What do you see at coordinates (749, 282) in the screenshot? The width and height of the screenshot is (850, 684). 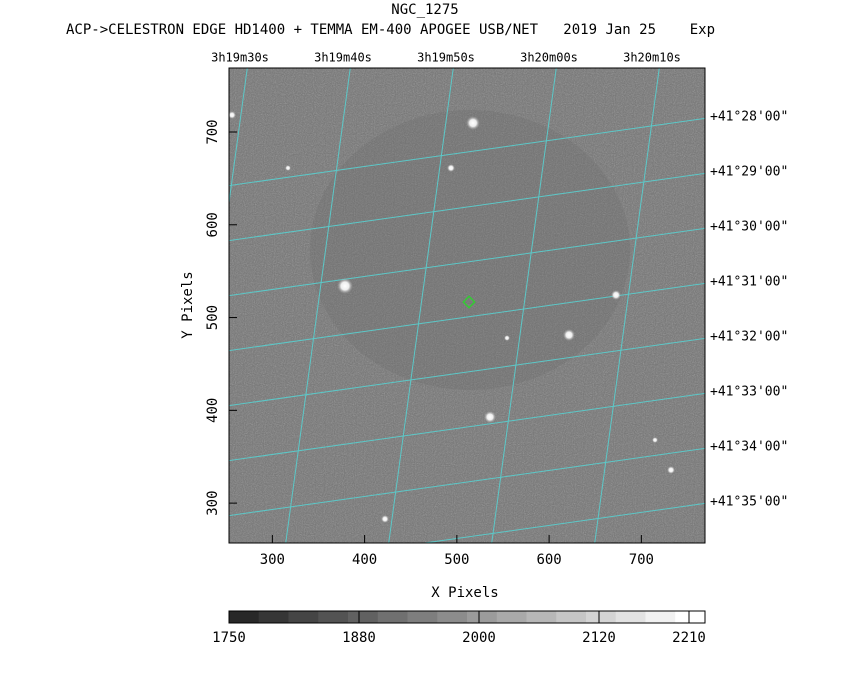 I see `dec-label: +41°31'00"` at bounding box center [749, 282].